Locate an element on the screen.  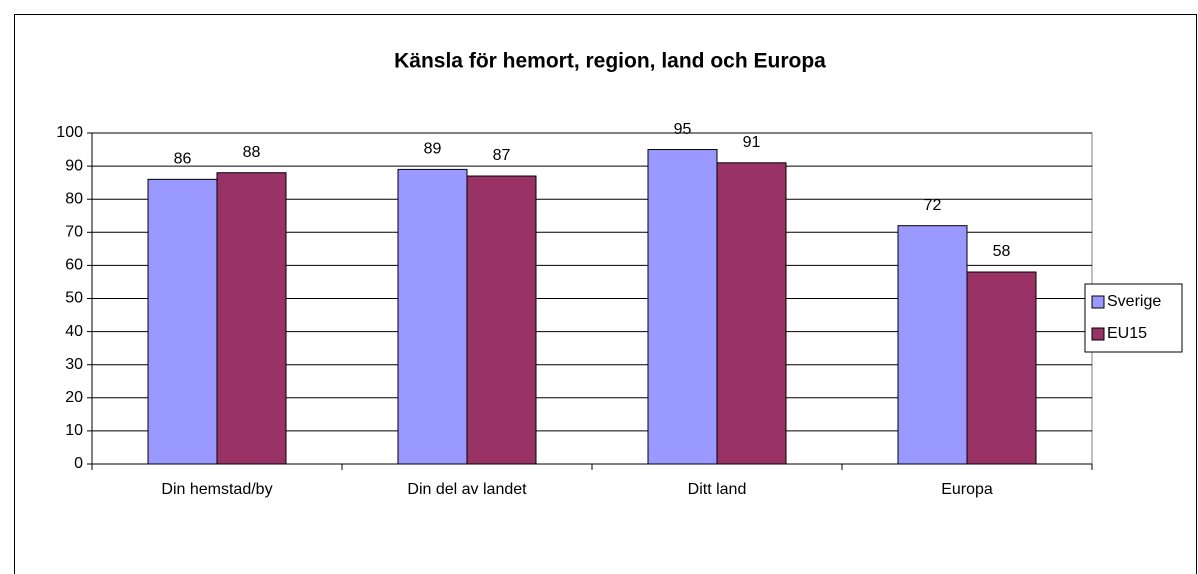
y-tick-label: 40 is located at coordinates (74, 331).